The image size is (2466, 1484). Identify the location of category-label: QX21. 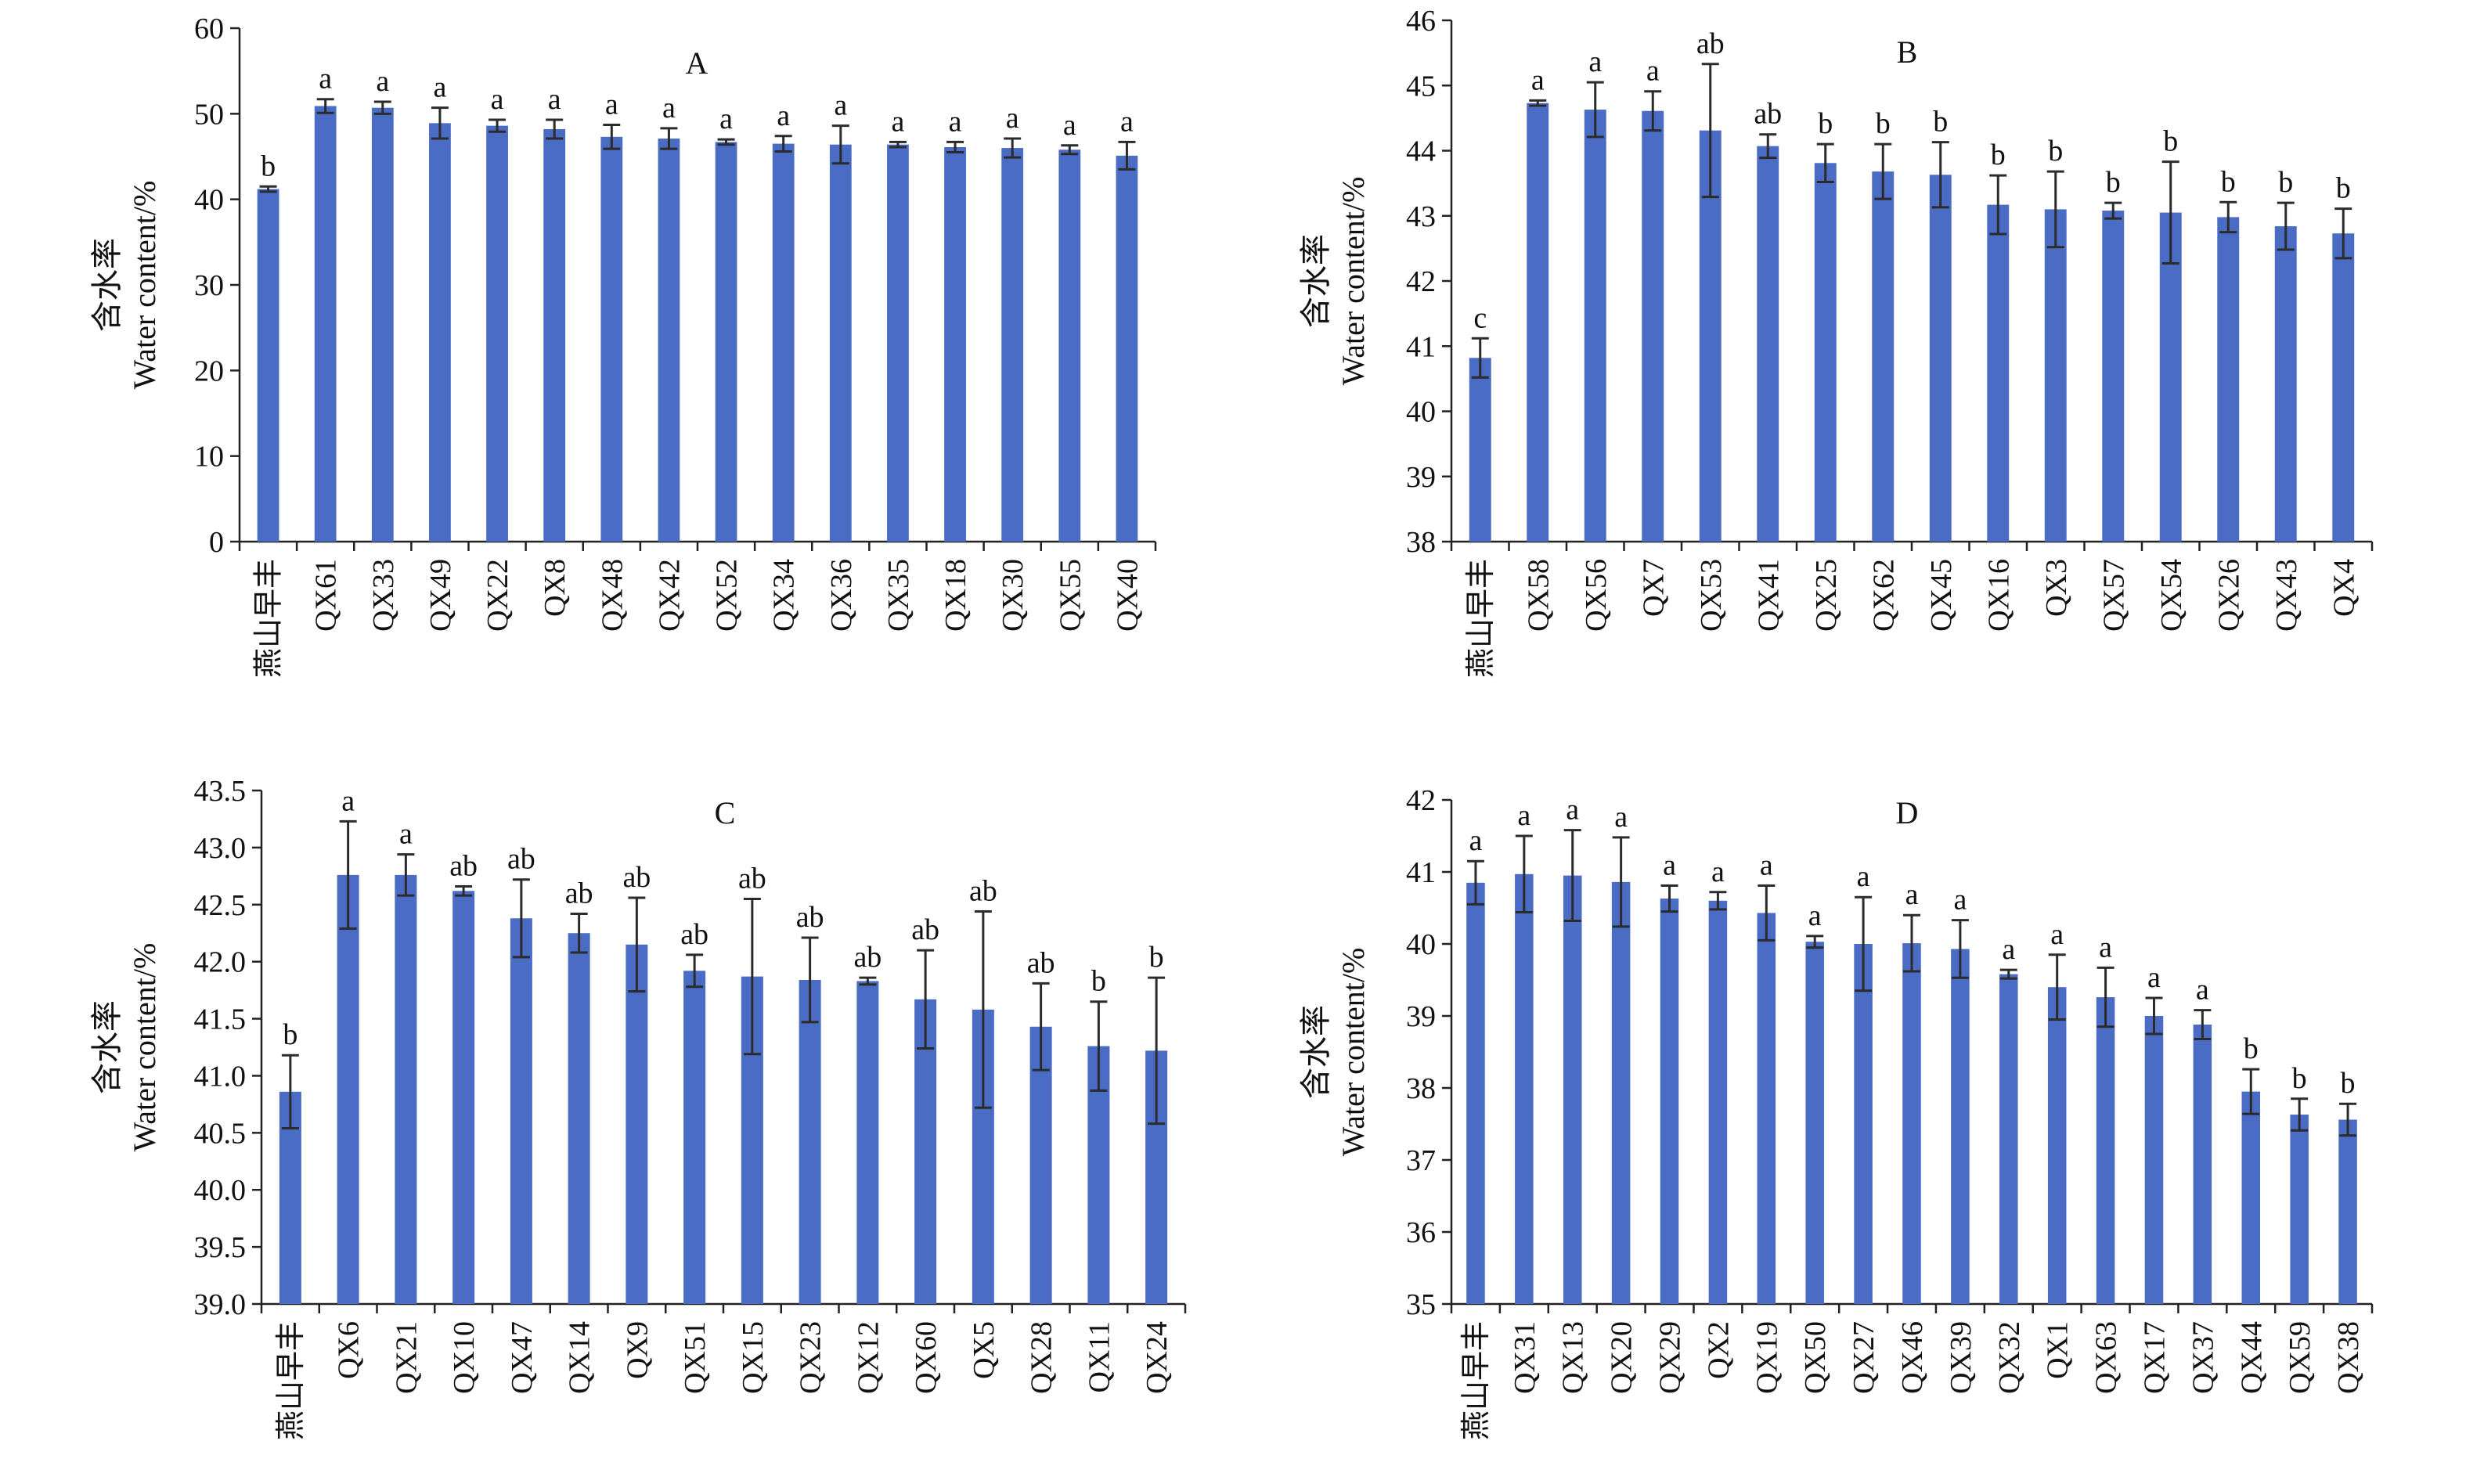
(406, 1357).